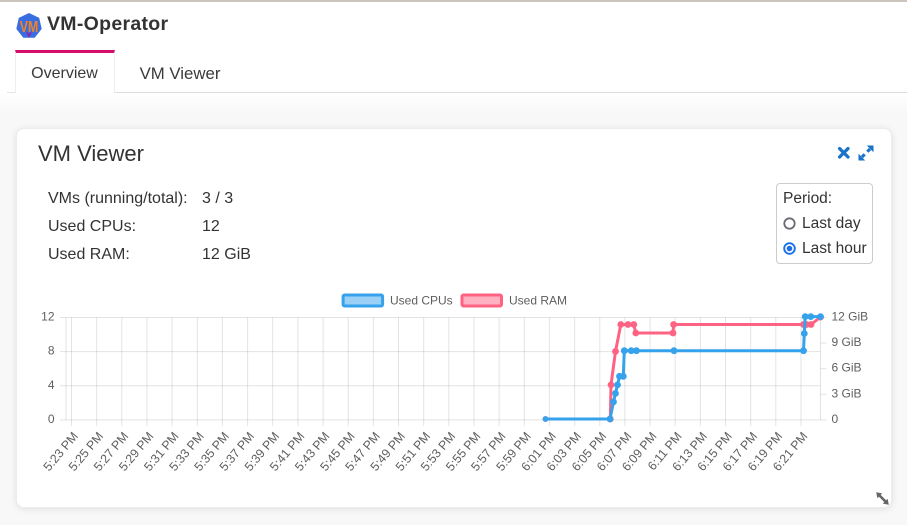  What do you see at coordinates (847, 368) in the screenshot?
I see `svg-text: 6 GiB` at bounding box center [847, 368].